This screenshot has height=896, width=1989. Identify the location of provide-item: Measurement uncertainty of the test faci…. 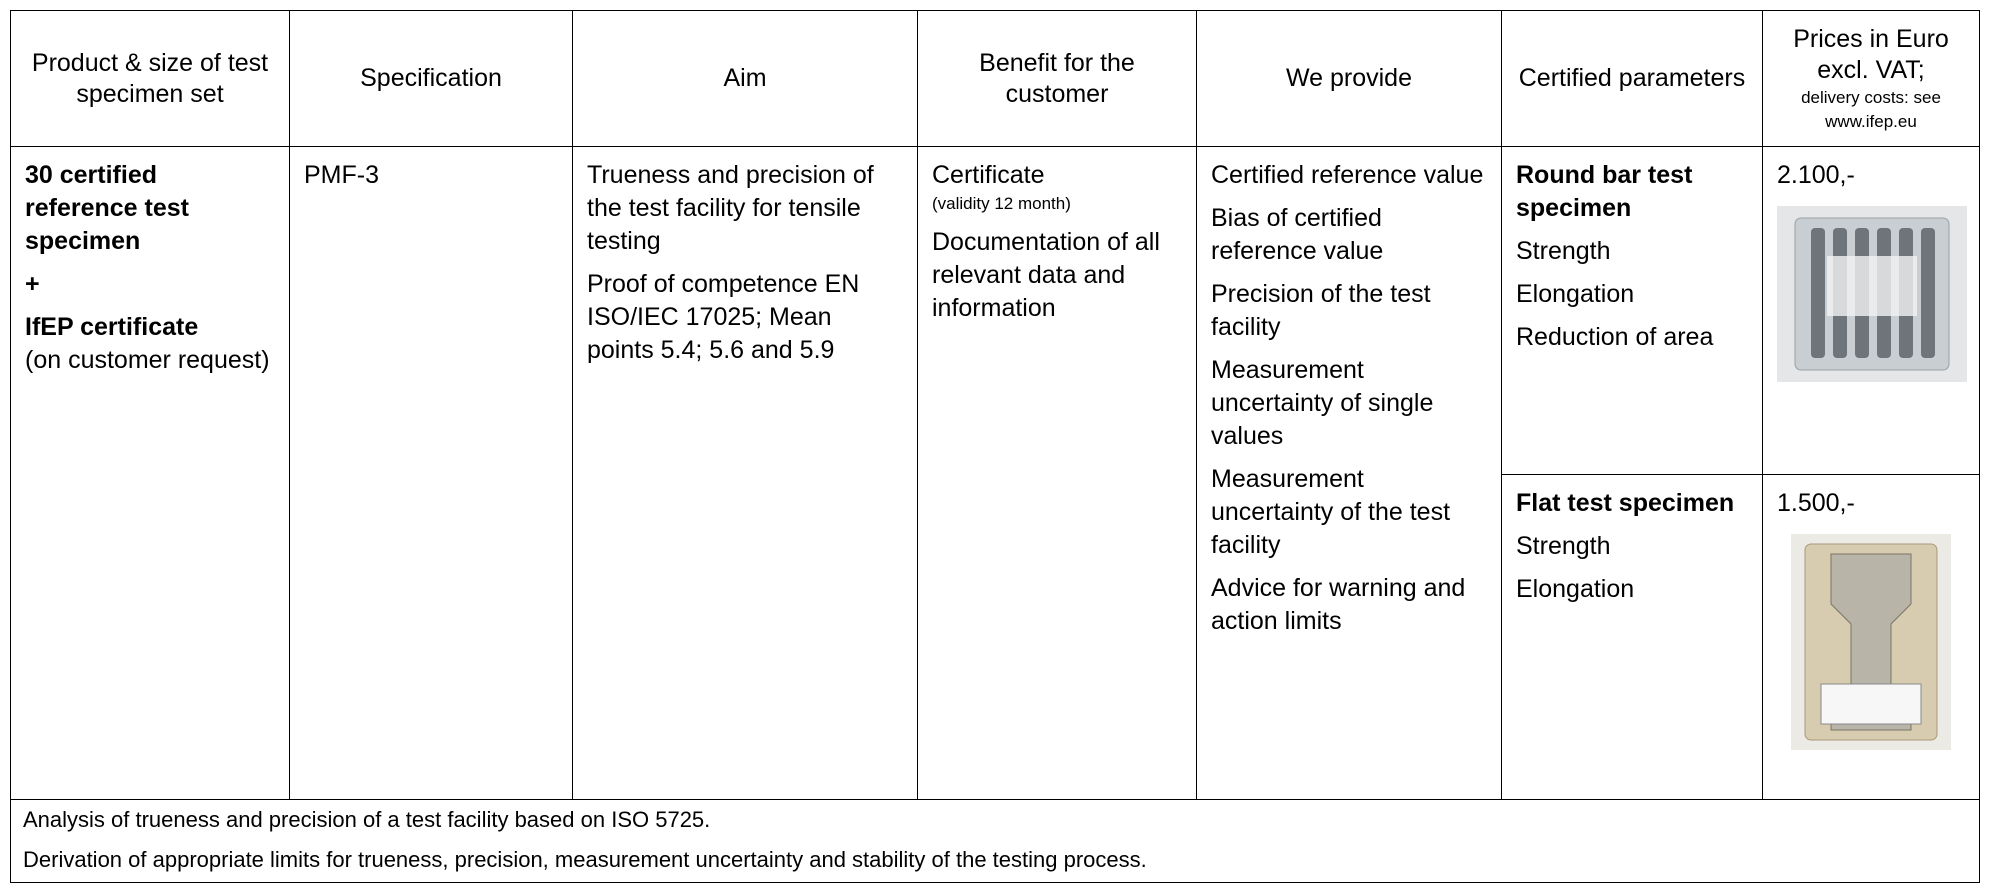
(1331, 512).